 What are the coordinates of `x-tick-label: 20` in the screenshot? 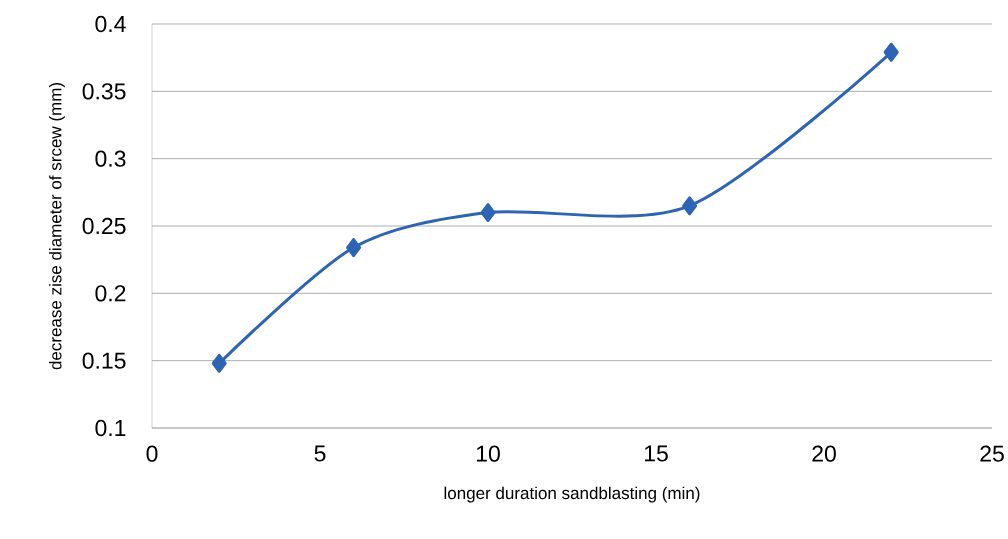 It's located at (824, 453).